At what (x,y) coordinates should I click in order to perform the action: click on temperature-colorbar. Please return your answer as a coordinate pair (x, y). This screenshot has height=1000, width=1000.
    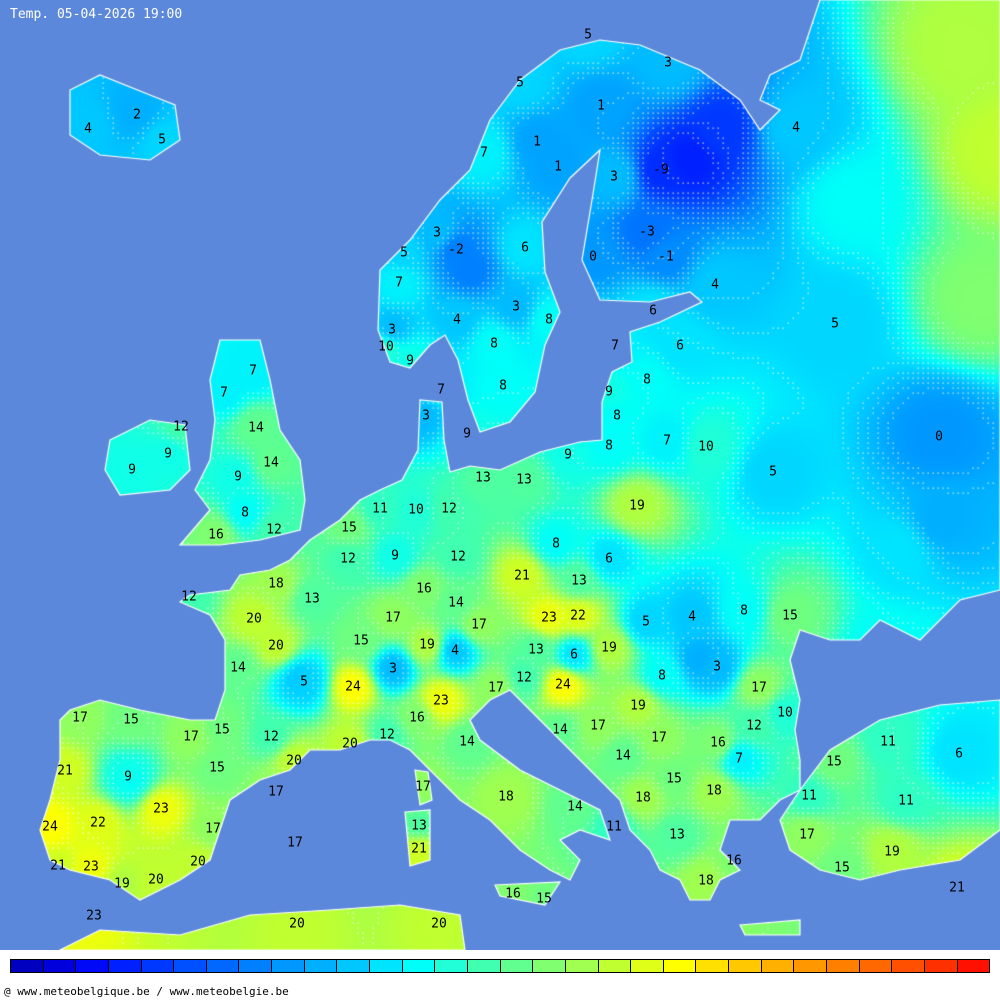
    Looking at the image, I should click on (500, 966).